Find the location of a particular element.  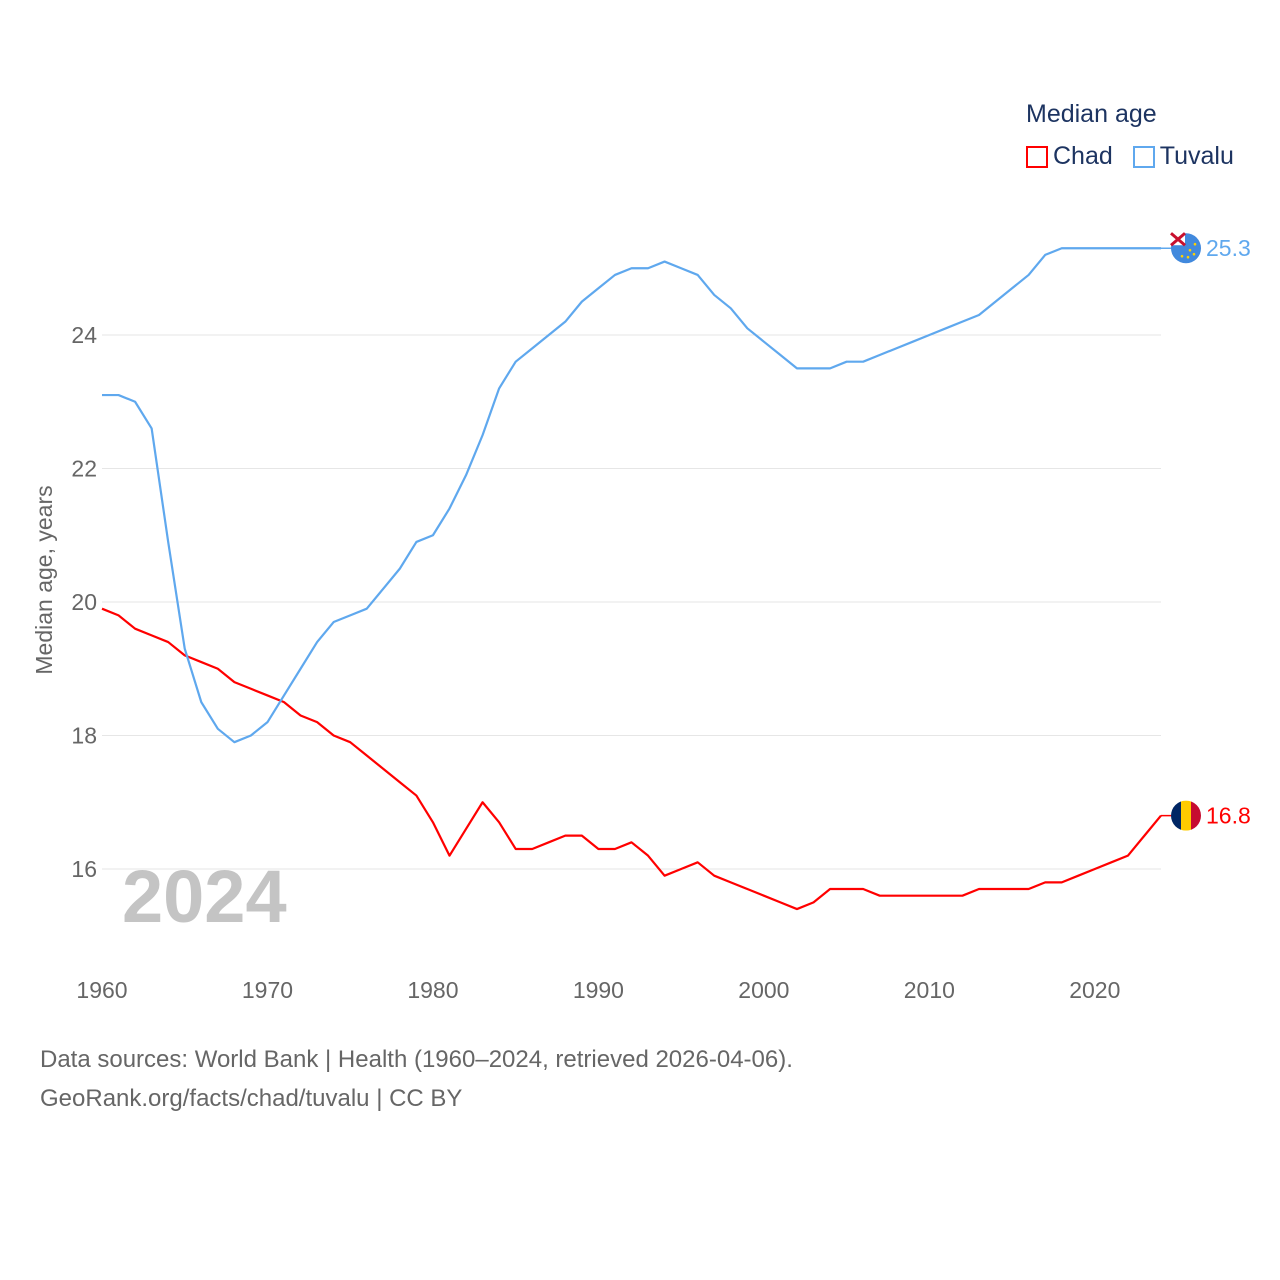

legend-label: Chad is located at coordinates (1083, 156).